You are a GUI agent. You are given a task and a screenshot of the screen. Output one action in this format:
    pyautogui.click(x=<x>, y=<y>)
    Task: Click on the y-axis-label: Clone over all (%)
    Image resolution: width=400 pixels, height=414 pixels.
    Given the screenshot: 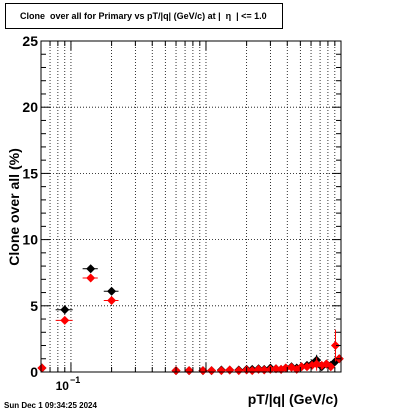 What is the action you would take?
    pyautogui.click(x=14, y=207)
    